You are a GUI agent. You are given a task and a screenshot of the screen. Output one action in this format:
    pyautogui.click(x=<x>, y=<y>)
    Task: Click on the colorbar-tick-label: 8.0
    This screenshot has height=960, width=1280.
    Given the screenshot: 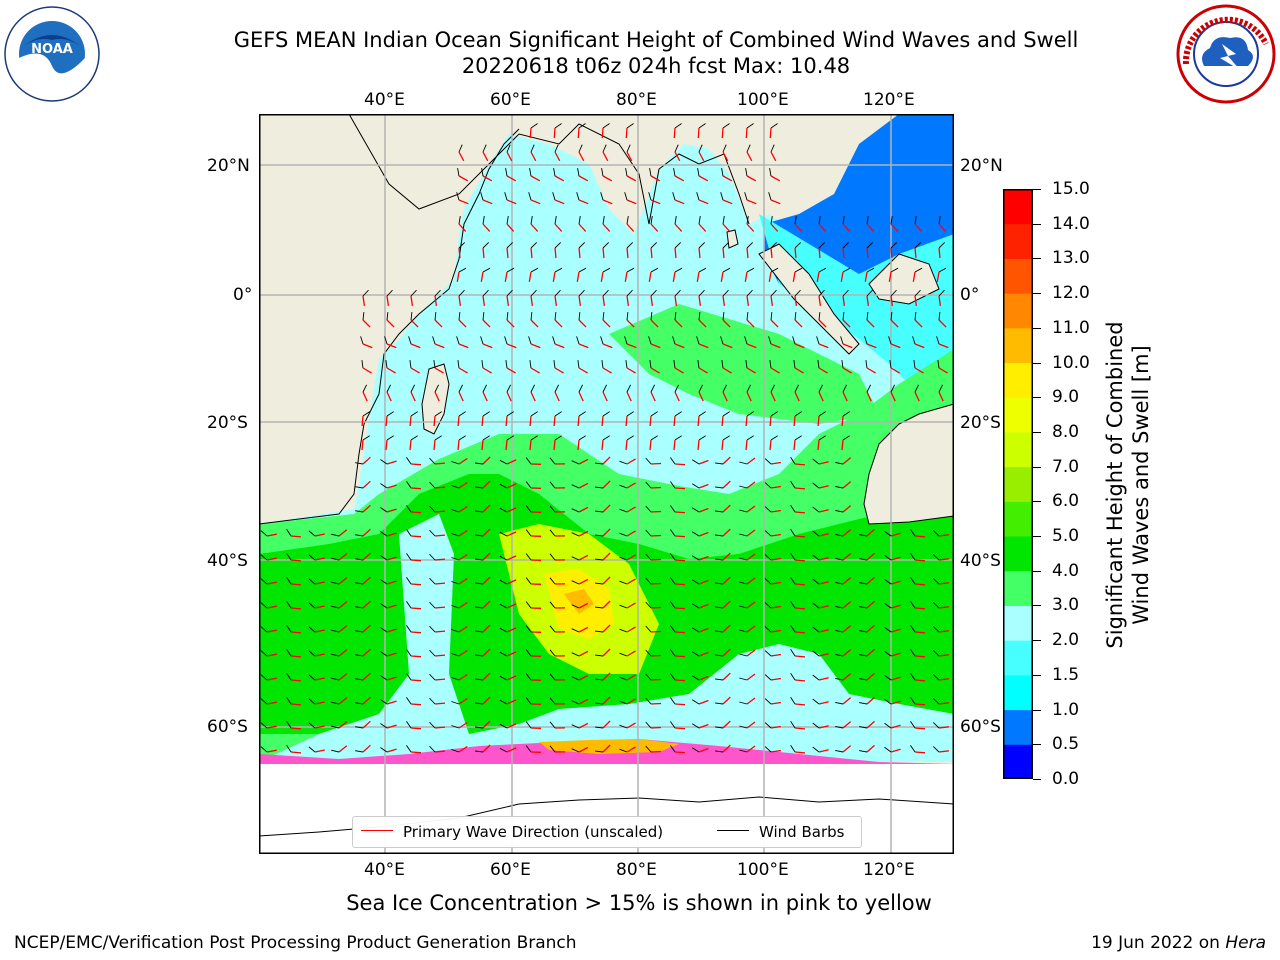 What is the action you would take?
    pyautogui.click(x=1066, y=431)
    